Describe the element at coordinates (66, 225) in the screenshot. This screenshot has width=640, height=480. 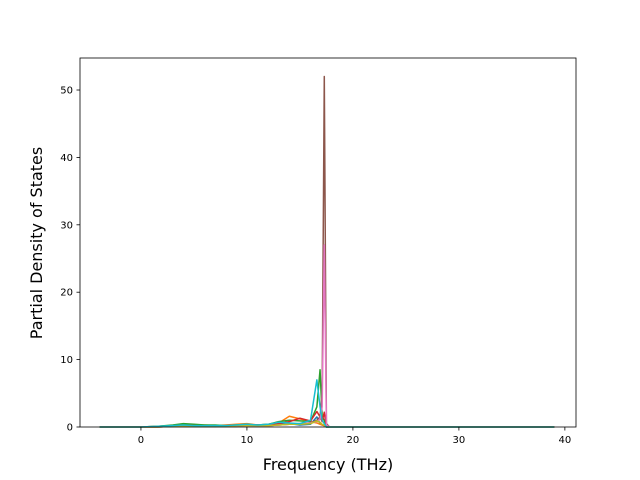
I see `y-tick-label: 30` at that location.